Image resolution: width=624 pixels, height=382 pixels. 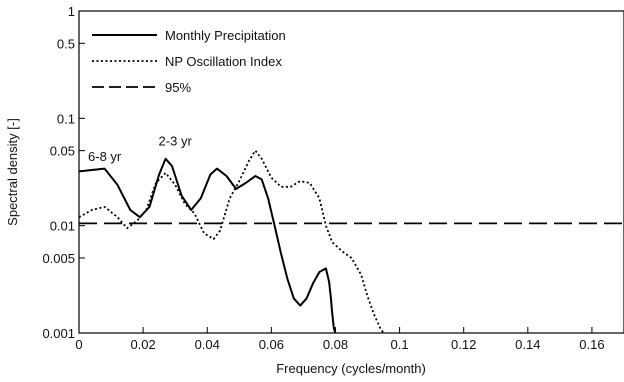 I want to click on x-tick-label: 0.12, so click(x=463, y=344).